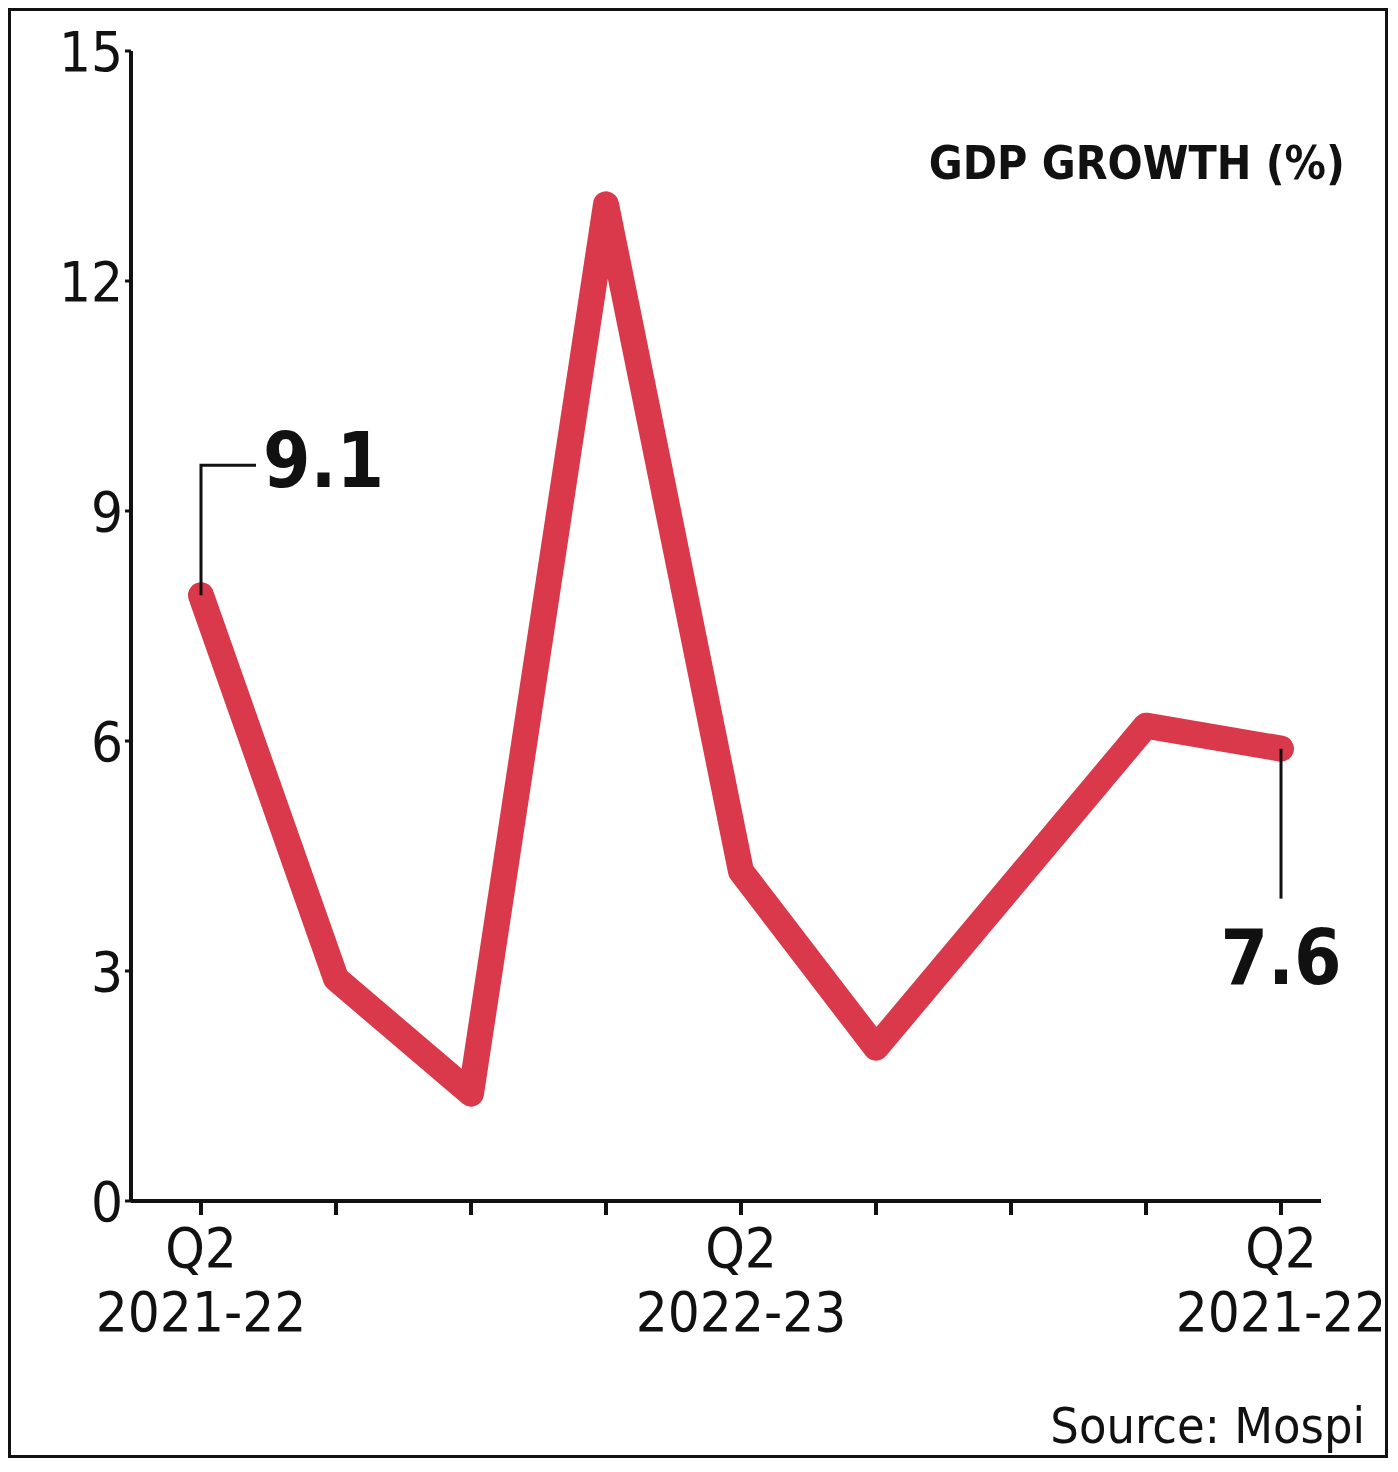 This screenshot has height=1472, width=1398. Describe the element at coordinates (106, 971) in the screenshot. I see `y-tick-label: 3` at that location.